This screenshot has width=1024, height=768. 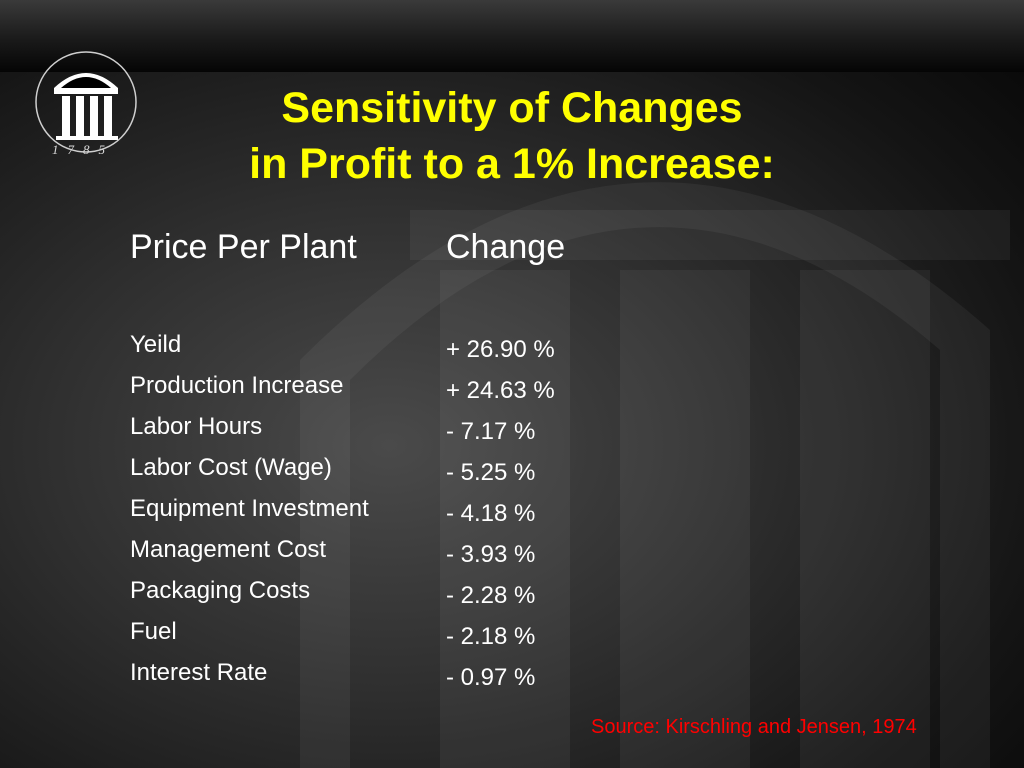 What do you see at coordinates (506, 247) in the screenshot?
I see `change-column-header: Change` at bounding box center [506, 247].